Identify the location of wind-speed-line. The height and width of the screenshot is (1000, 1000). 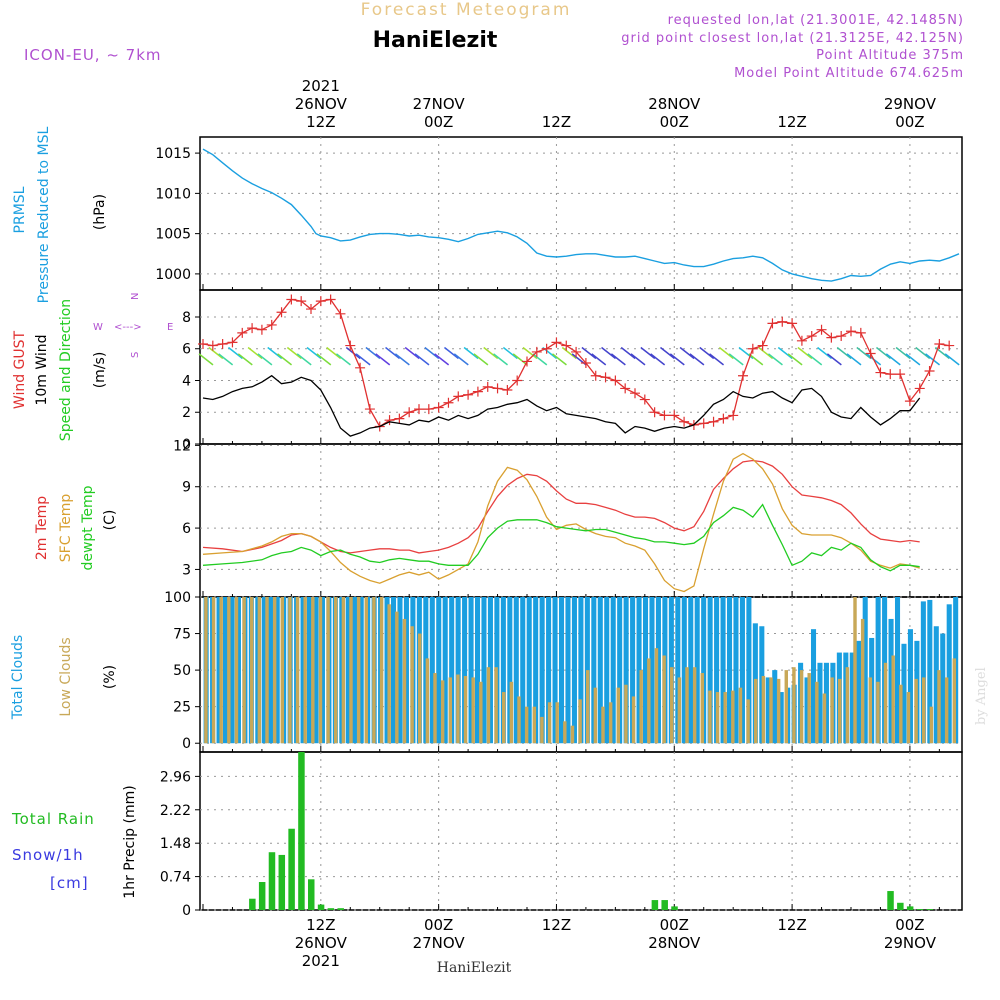
(561, 405).